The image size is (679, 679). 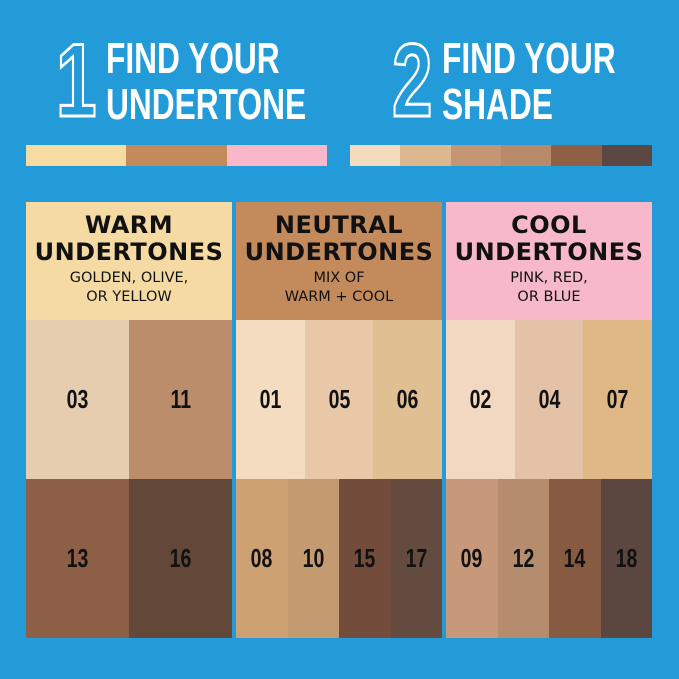 I want to click on step-title-line: SHADE, so click(x=497, y=104).